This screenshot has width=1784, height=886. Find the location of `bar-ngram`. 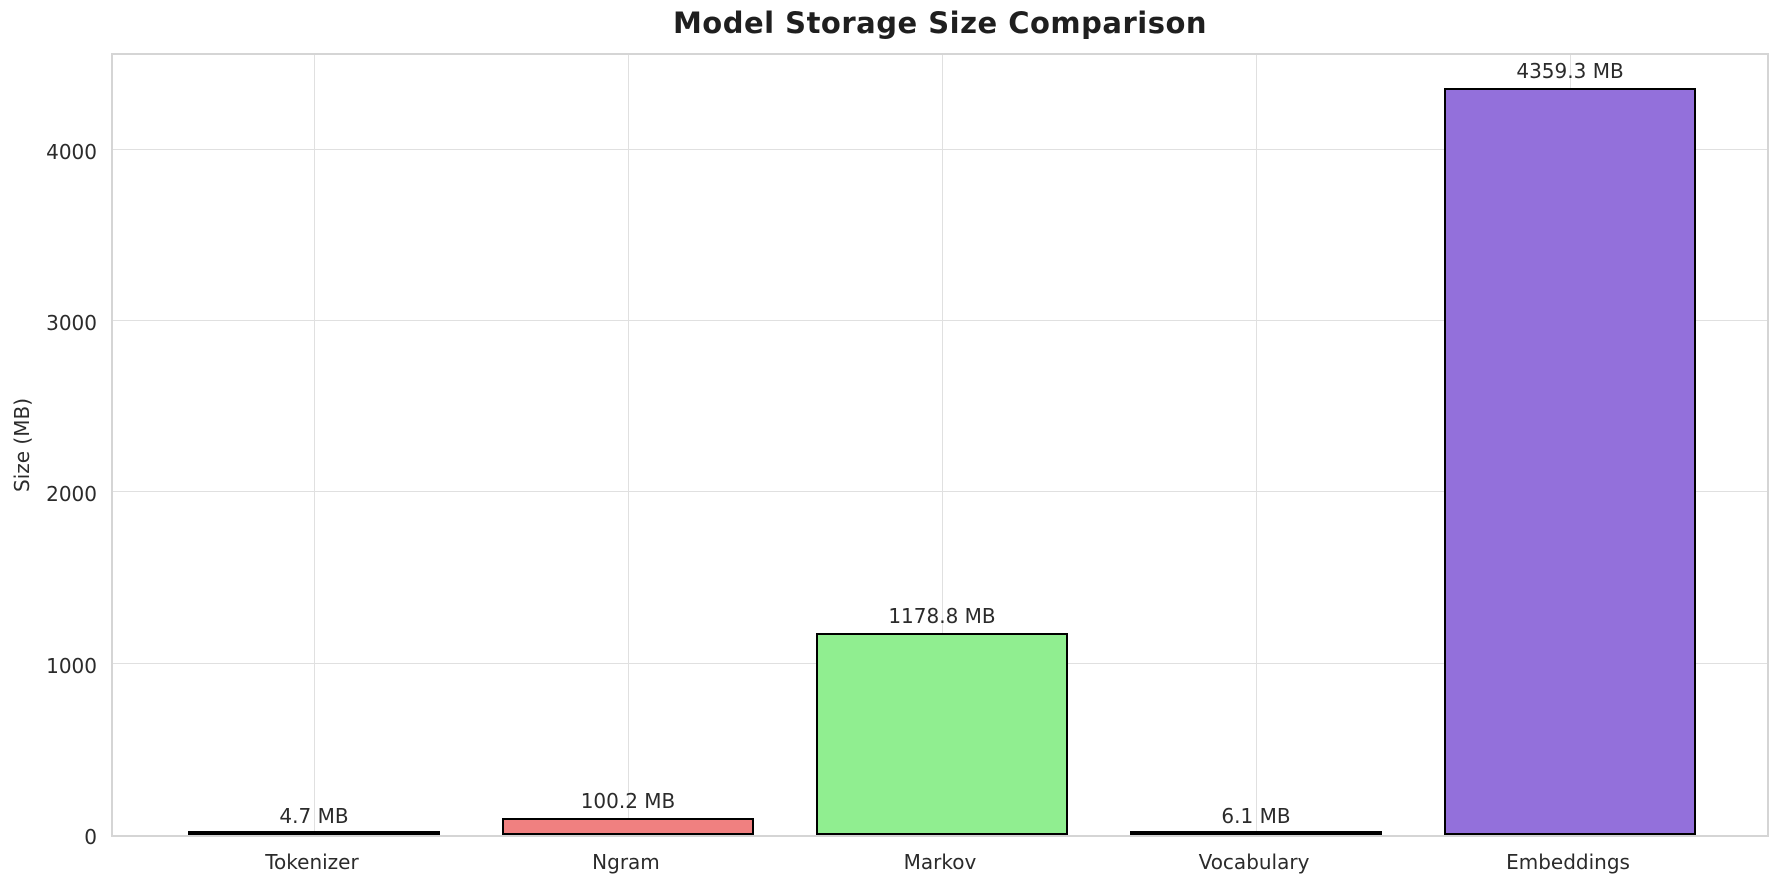

bar-ngram is located at coordinates (628, 826).